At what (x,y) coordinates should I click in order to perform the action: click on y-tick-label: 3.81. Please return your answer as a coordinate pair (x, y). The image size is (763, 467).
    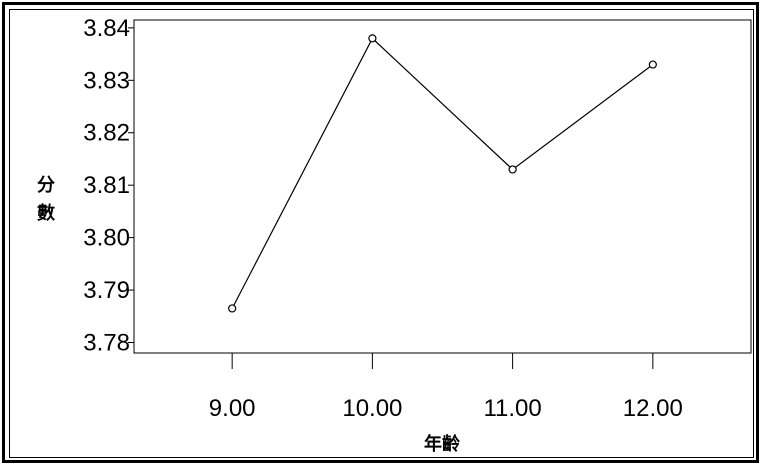
    Looking at the image, I should click on (106, 185).